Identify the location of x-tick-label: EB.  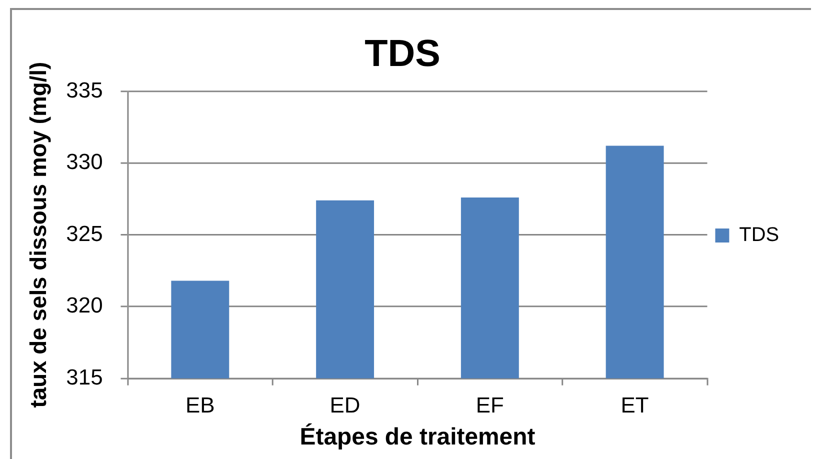
(200, 405).